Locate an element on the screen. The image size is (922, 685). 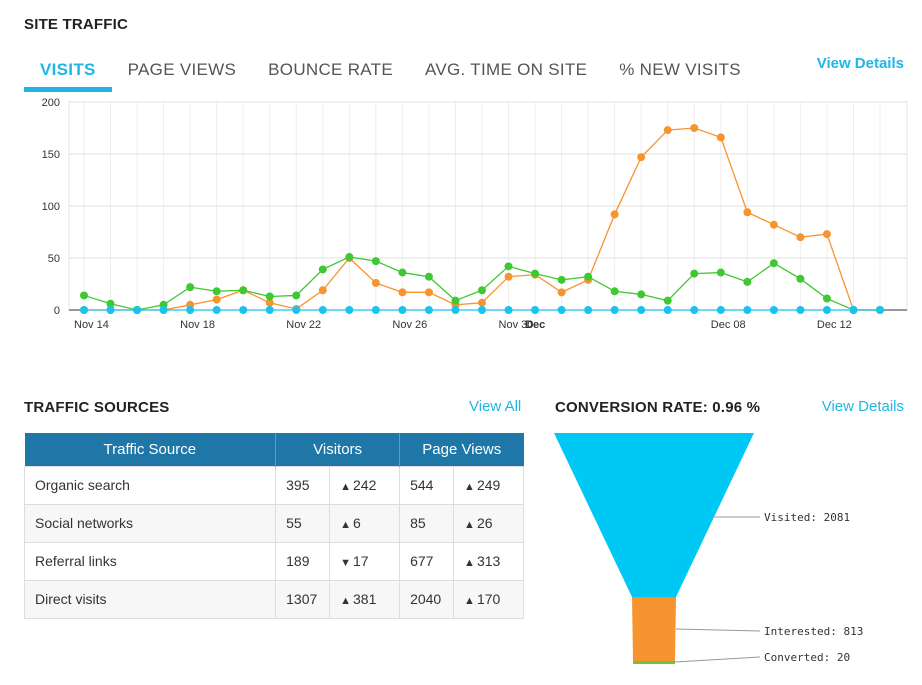
funnel-stage-converted is located at coordinates (654, 662).